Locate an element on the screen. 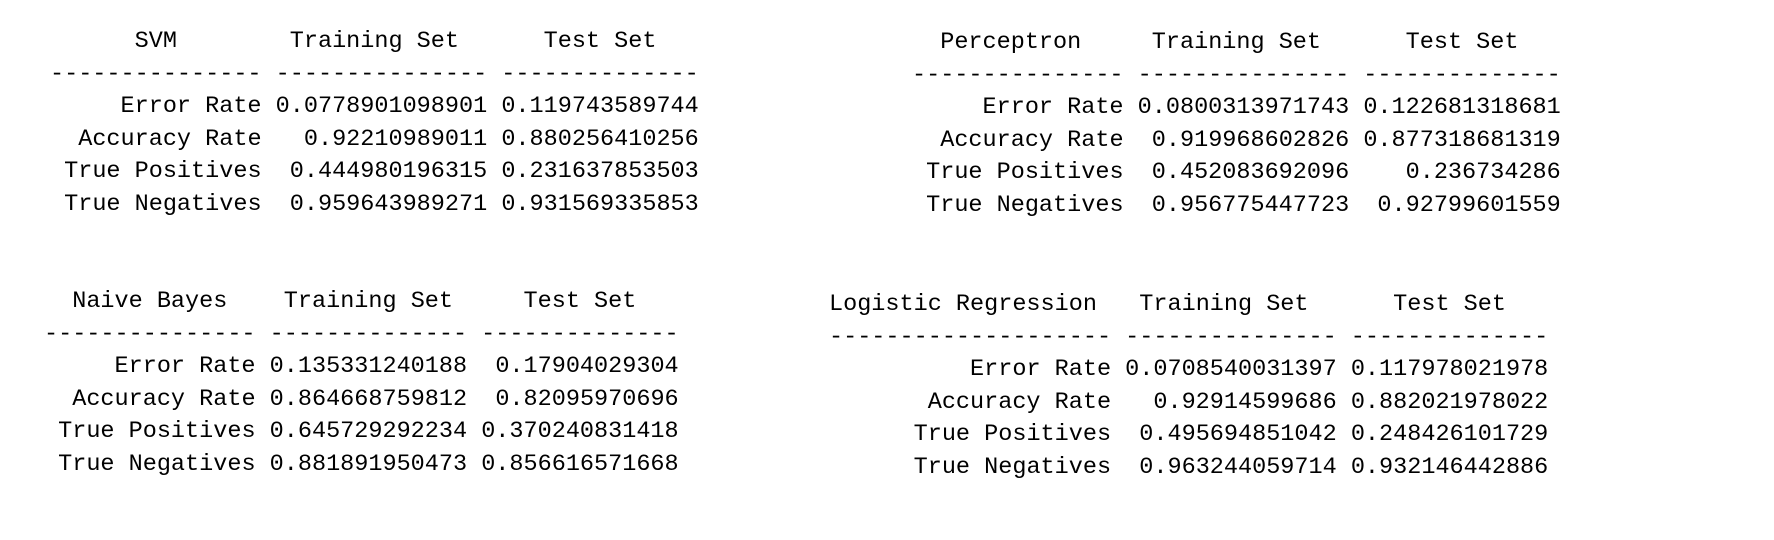 The width and height of the screenshot is (1774, 540). test-set-value: 0.370240831418 is located at coordinates (580, 431).